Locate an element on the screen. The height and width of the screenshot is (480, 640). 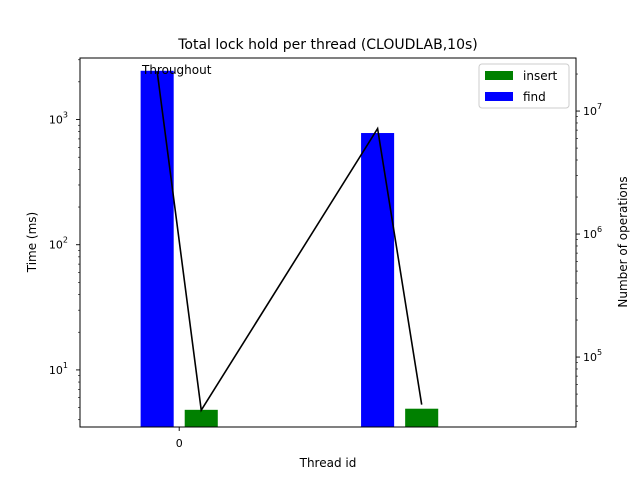
y2-axis-tick-exponent: 5 is located at coordinates (599, 352).